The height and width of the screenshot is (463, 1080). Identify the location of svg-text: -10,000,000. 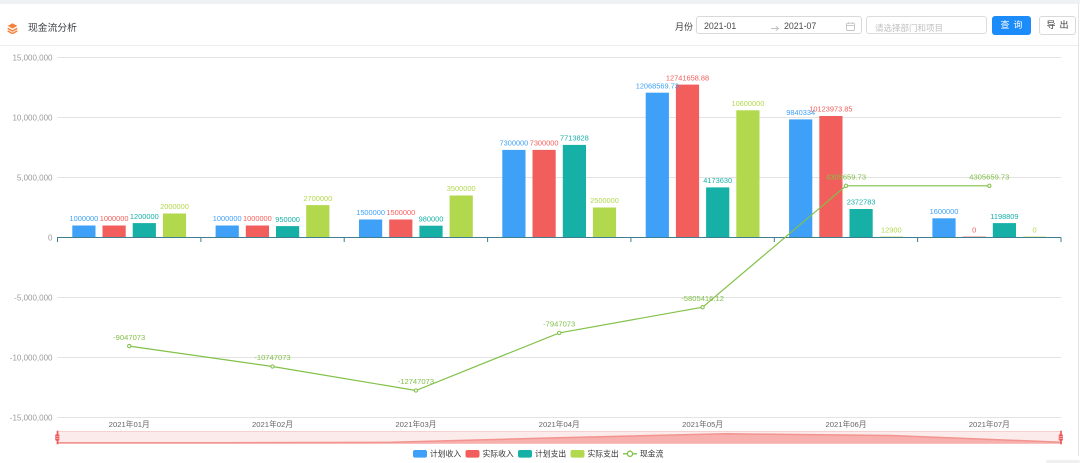
(31, 357).